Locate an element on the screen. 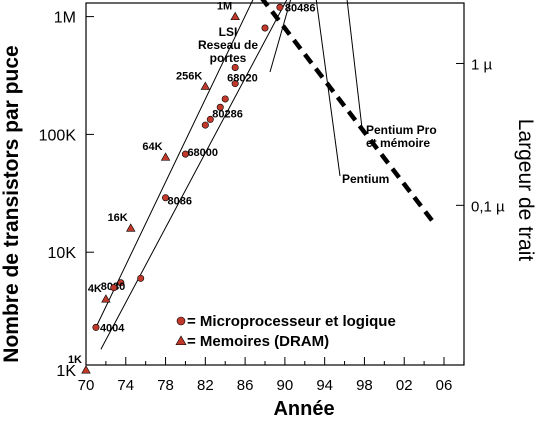 Image resolution: width=548 pixels, height=430 pixels. x-axis-label: Année is located at coordinates (304, 409).